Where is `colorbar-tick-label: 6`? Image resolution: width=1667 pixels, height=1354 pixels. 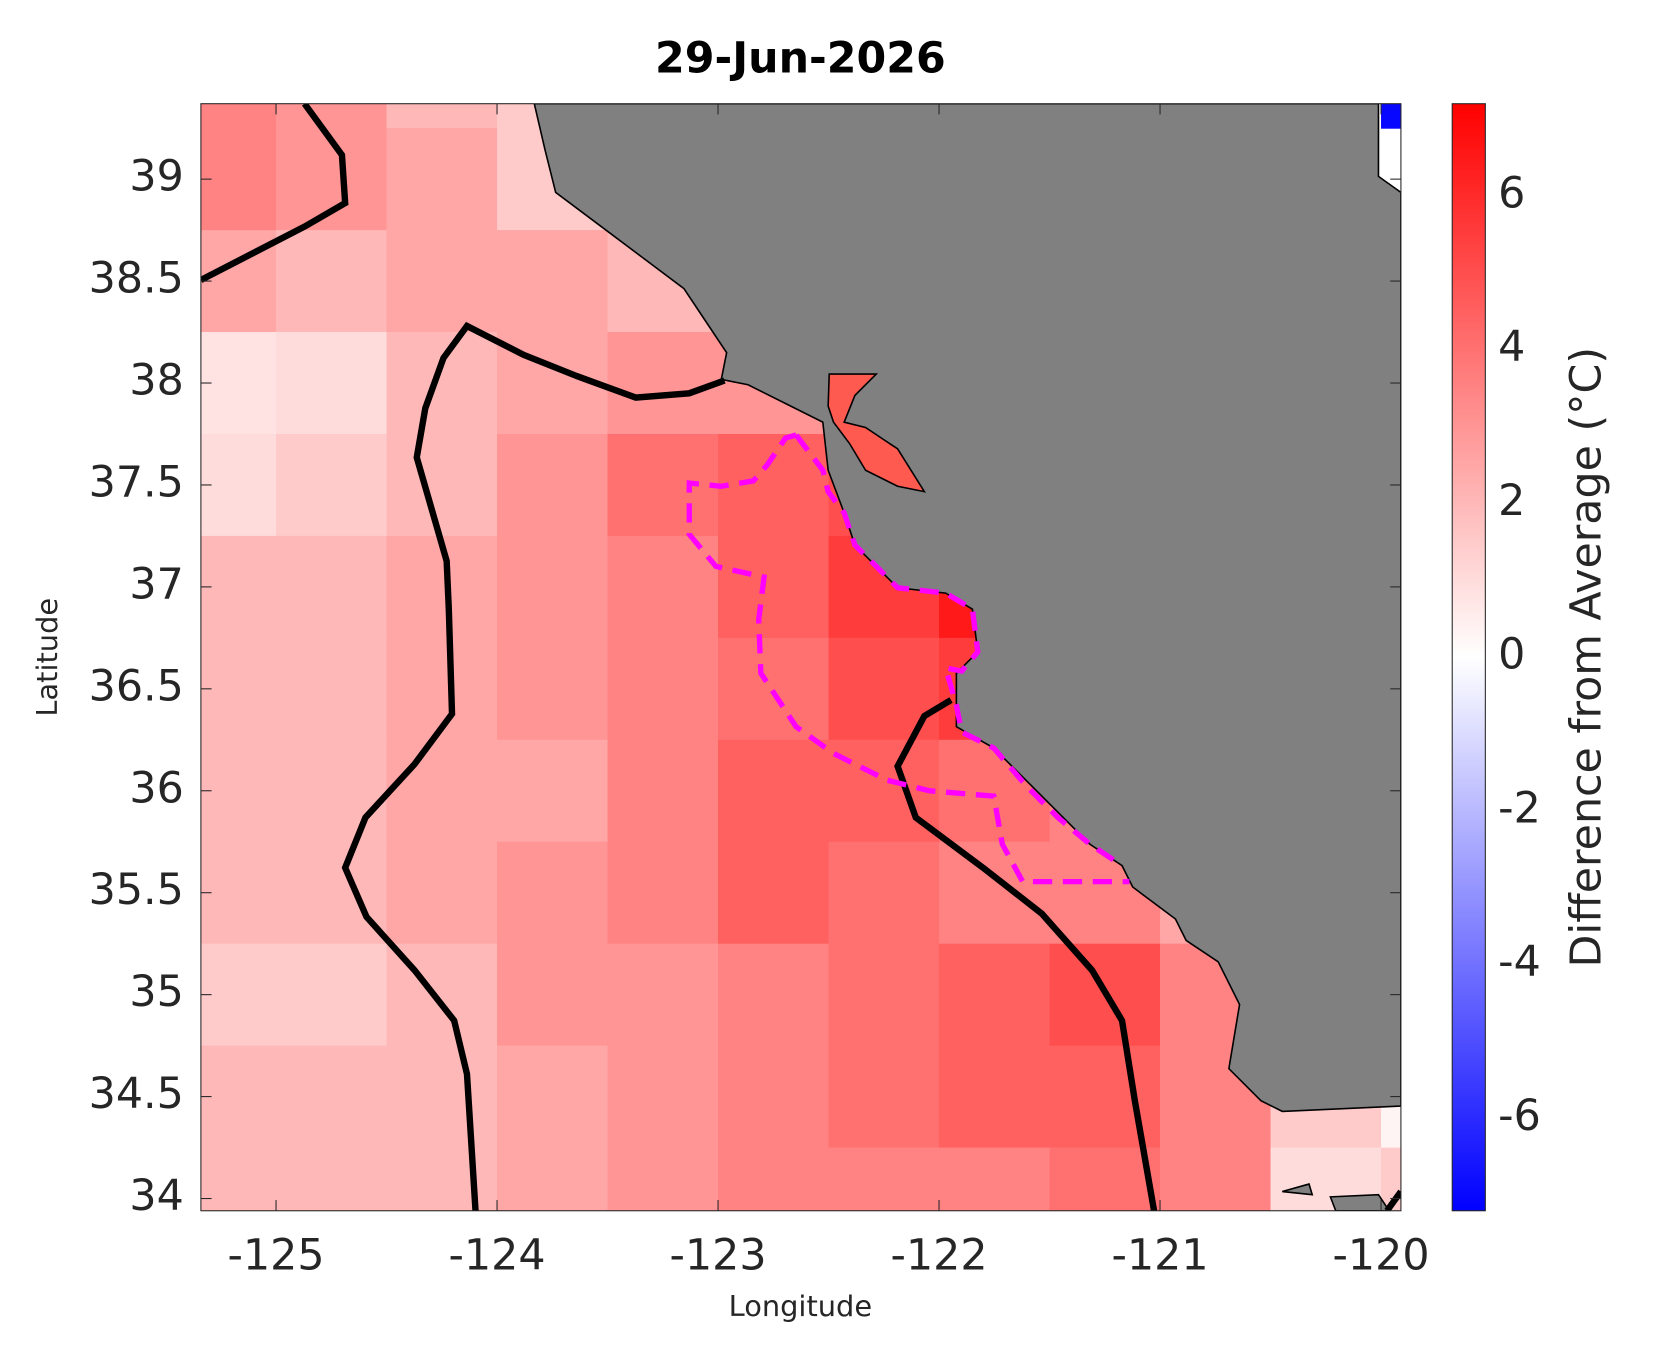
colorbar-tick-label: 6 is located at coordinates (1511, 193).